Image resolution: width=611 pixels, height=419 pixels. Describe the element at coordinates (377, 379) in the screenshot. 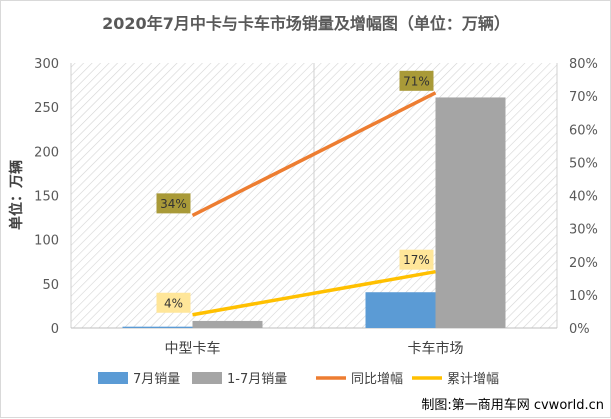

I see `legend-label: 同比增幅` at that location.